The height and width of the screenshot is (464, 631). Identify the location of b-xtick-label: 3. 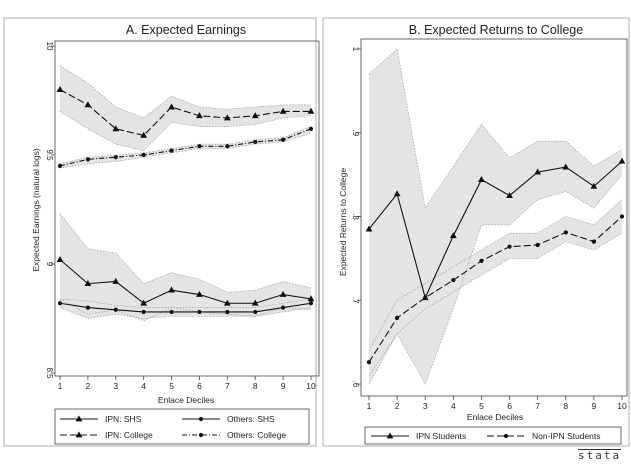
(425, 406).